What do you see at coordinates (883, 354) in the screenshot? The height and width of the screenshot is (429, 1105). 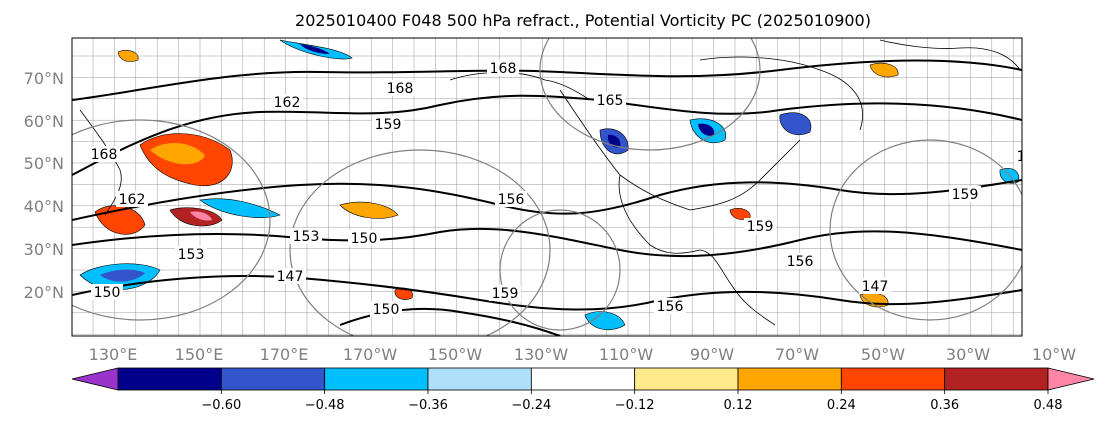 I see `lon-label: 50°W` at bounding box center [883, 354].